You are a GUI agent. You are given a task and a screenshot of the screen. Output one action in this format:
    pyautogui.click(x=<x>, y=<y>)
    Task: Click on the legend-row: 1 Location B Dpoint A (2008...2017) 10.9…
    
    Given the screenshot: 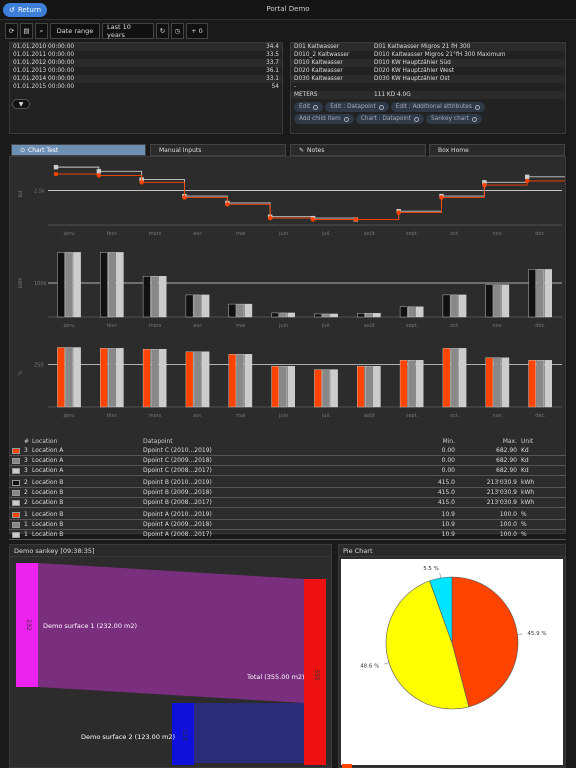 What is the action you would take?
    pyautogui.click(x=287, y=535)
    